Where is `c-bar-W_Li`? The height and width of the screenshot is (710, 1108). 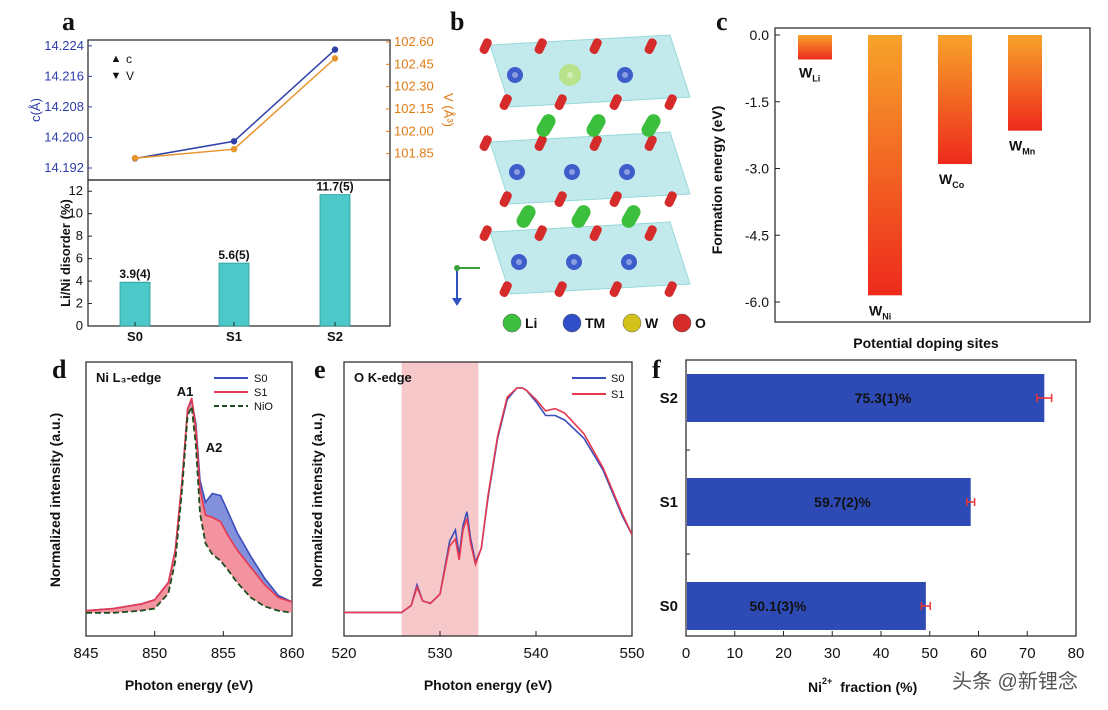
c-bar-W_Li is located at coordinates (815, 47).